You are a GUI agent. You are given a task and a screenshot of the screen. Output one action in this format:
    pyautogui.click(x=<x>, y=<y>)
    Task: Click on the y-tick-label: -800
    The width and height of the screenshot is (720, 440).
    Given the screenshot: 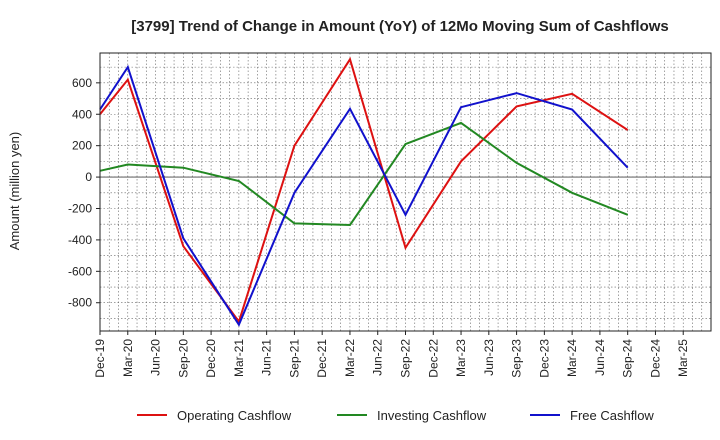 What is the action you would take?
    pyautogui.click(x=80, y=303)
    